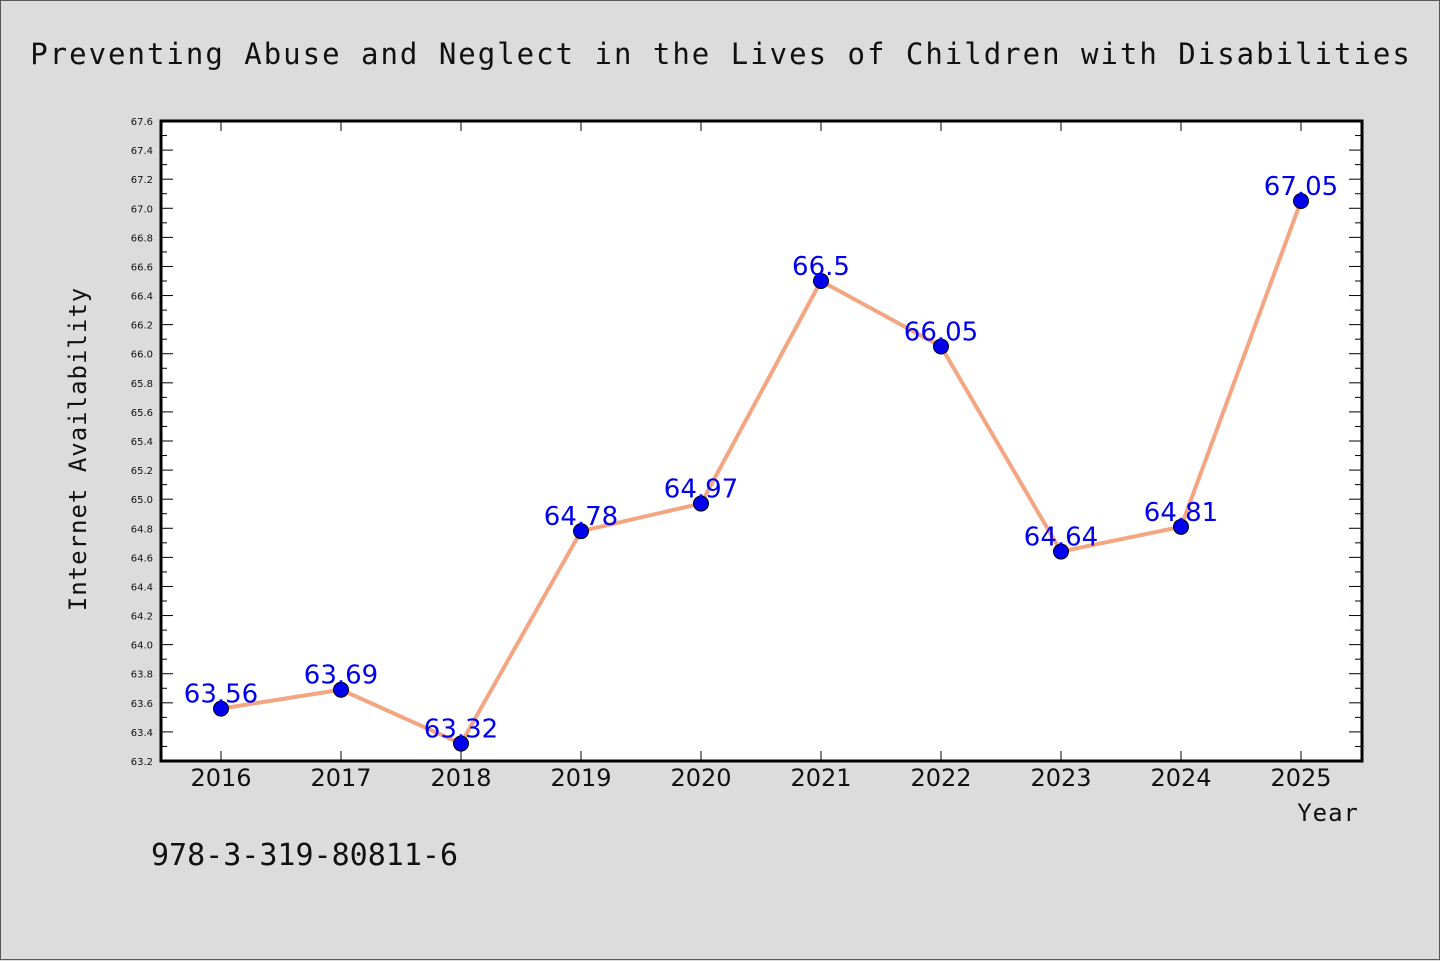 The height and width of the screenshot is (961, 1440). I want to click on x-tick-label: 2017, so click(340, 778).